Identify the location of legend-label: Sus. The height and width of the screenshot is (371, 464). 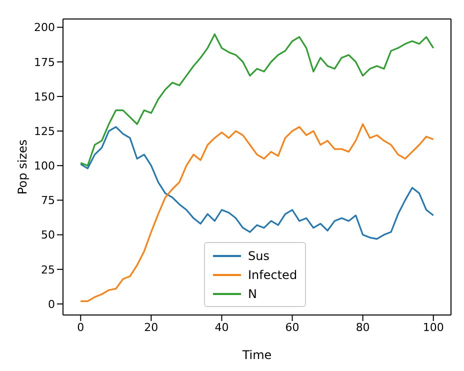
(259, 255).